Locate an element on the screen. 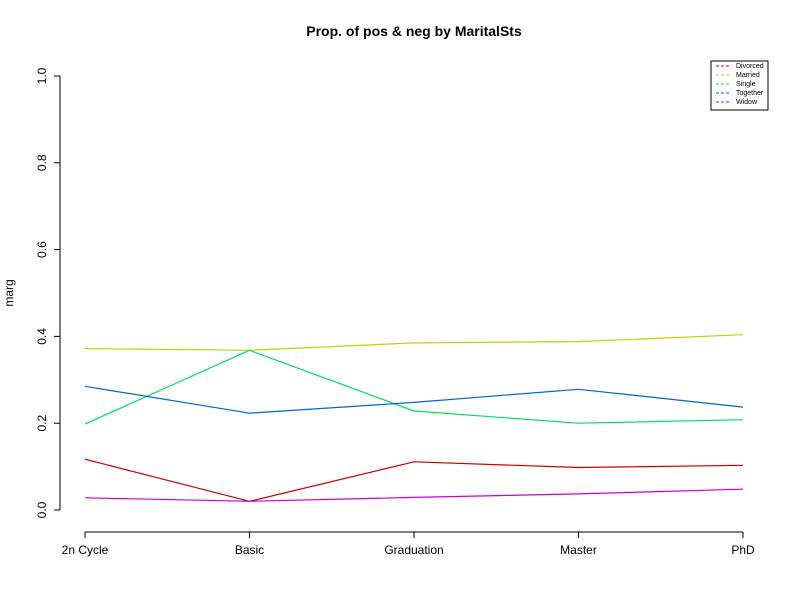  x-tick-label: 2n Cycle is located at coordinates (85, 550).